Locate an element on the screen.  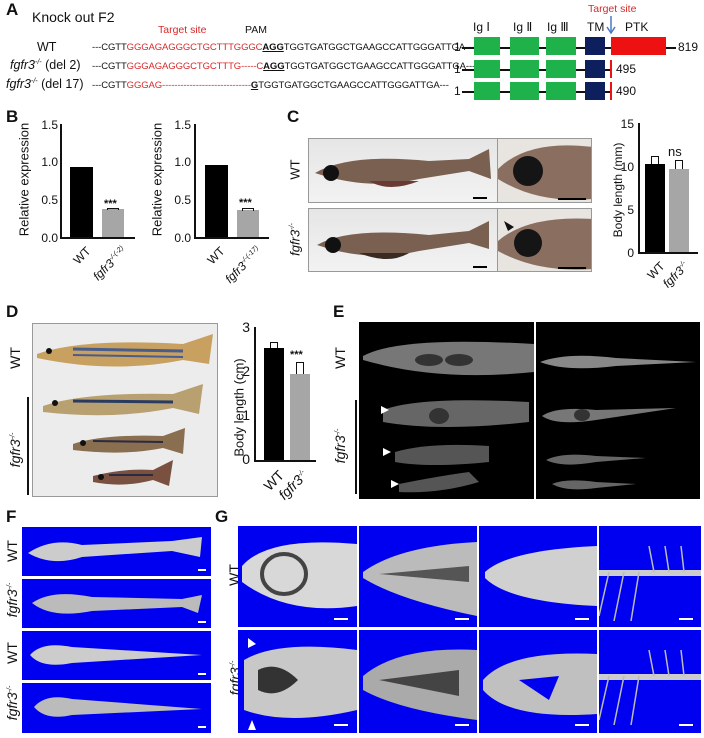
larva-photo-fgfr3-lateral is located at coordinates (403, 240).